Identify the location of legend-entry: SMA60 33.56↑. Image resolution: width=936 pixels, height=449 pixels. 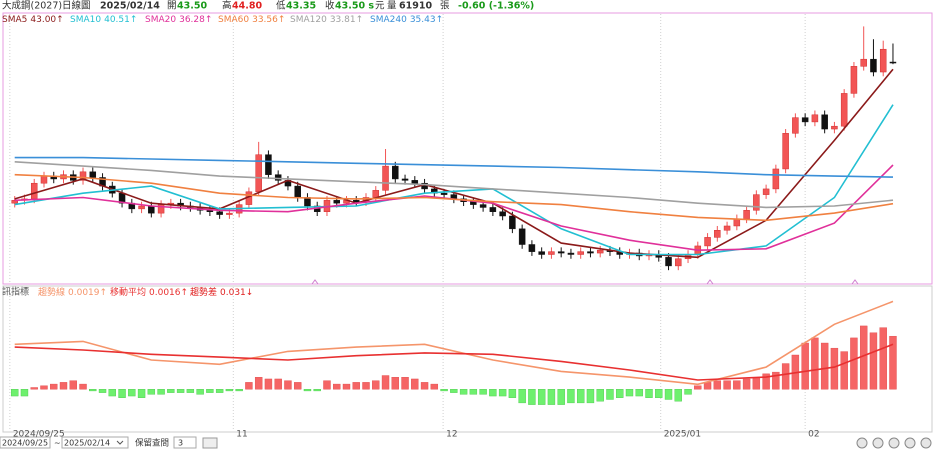
(251, 20).